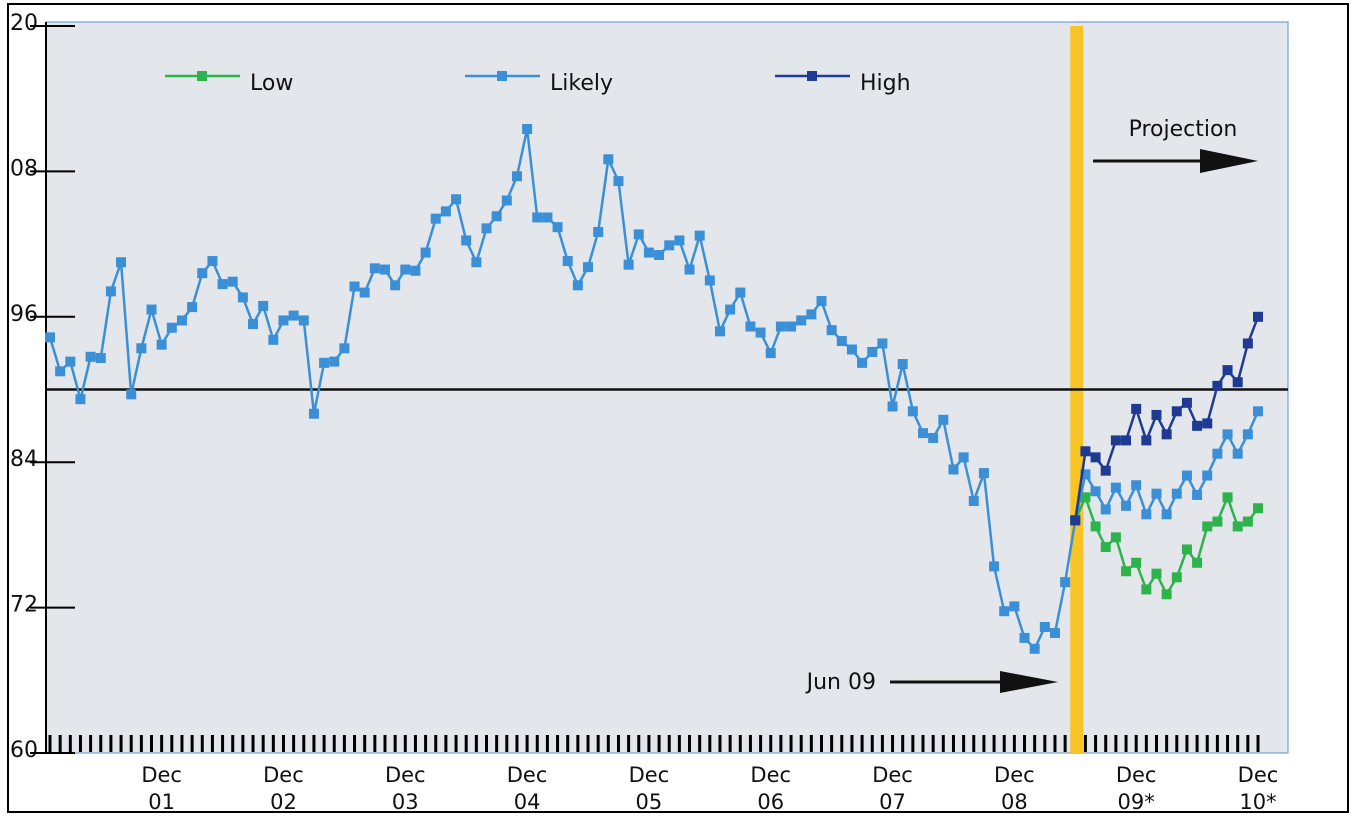  What do you see at coordinates (1136, 788) in the screenshot?
I see `x-tick-label: Dec 09*` at bounding box center [1136, 788].